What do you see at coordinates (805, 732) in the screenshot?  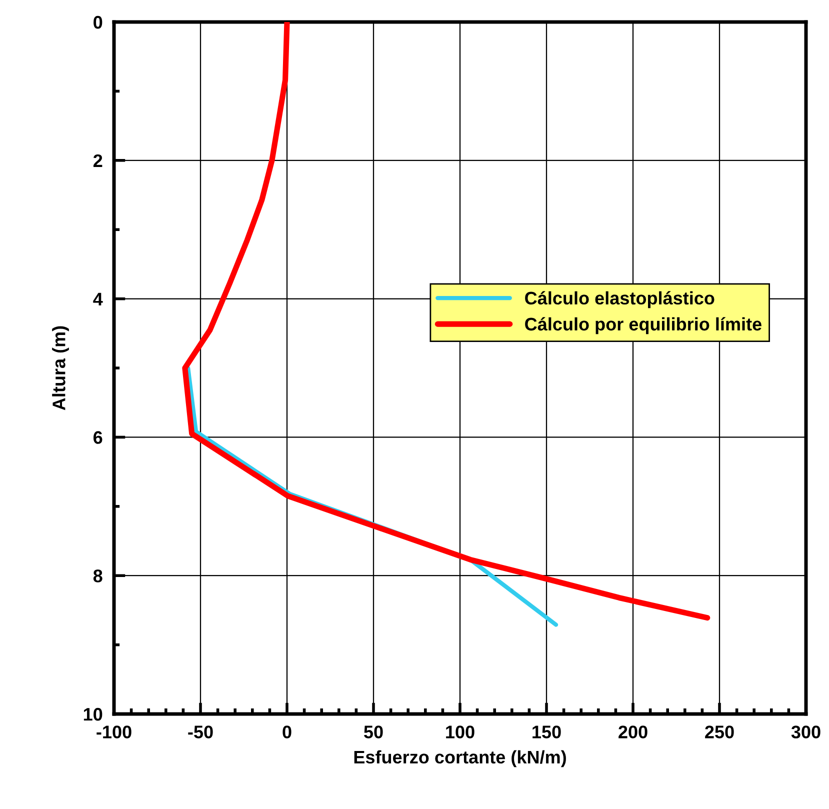 I see `x-tick-label: 300` at bounding box center [805, 732].